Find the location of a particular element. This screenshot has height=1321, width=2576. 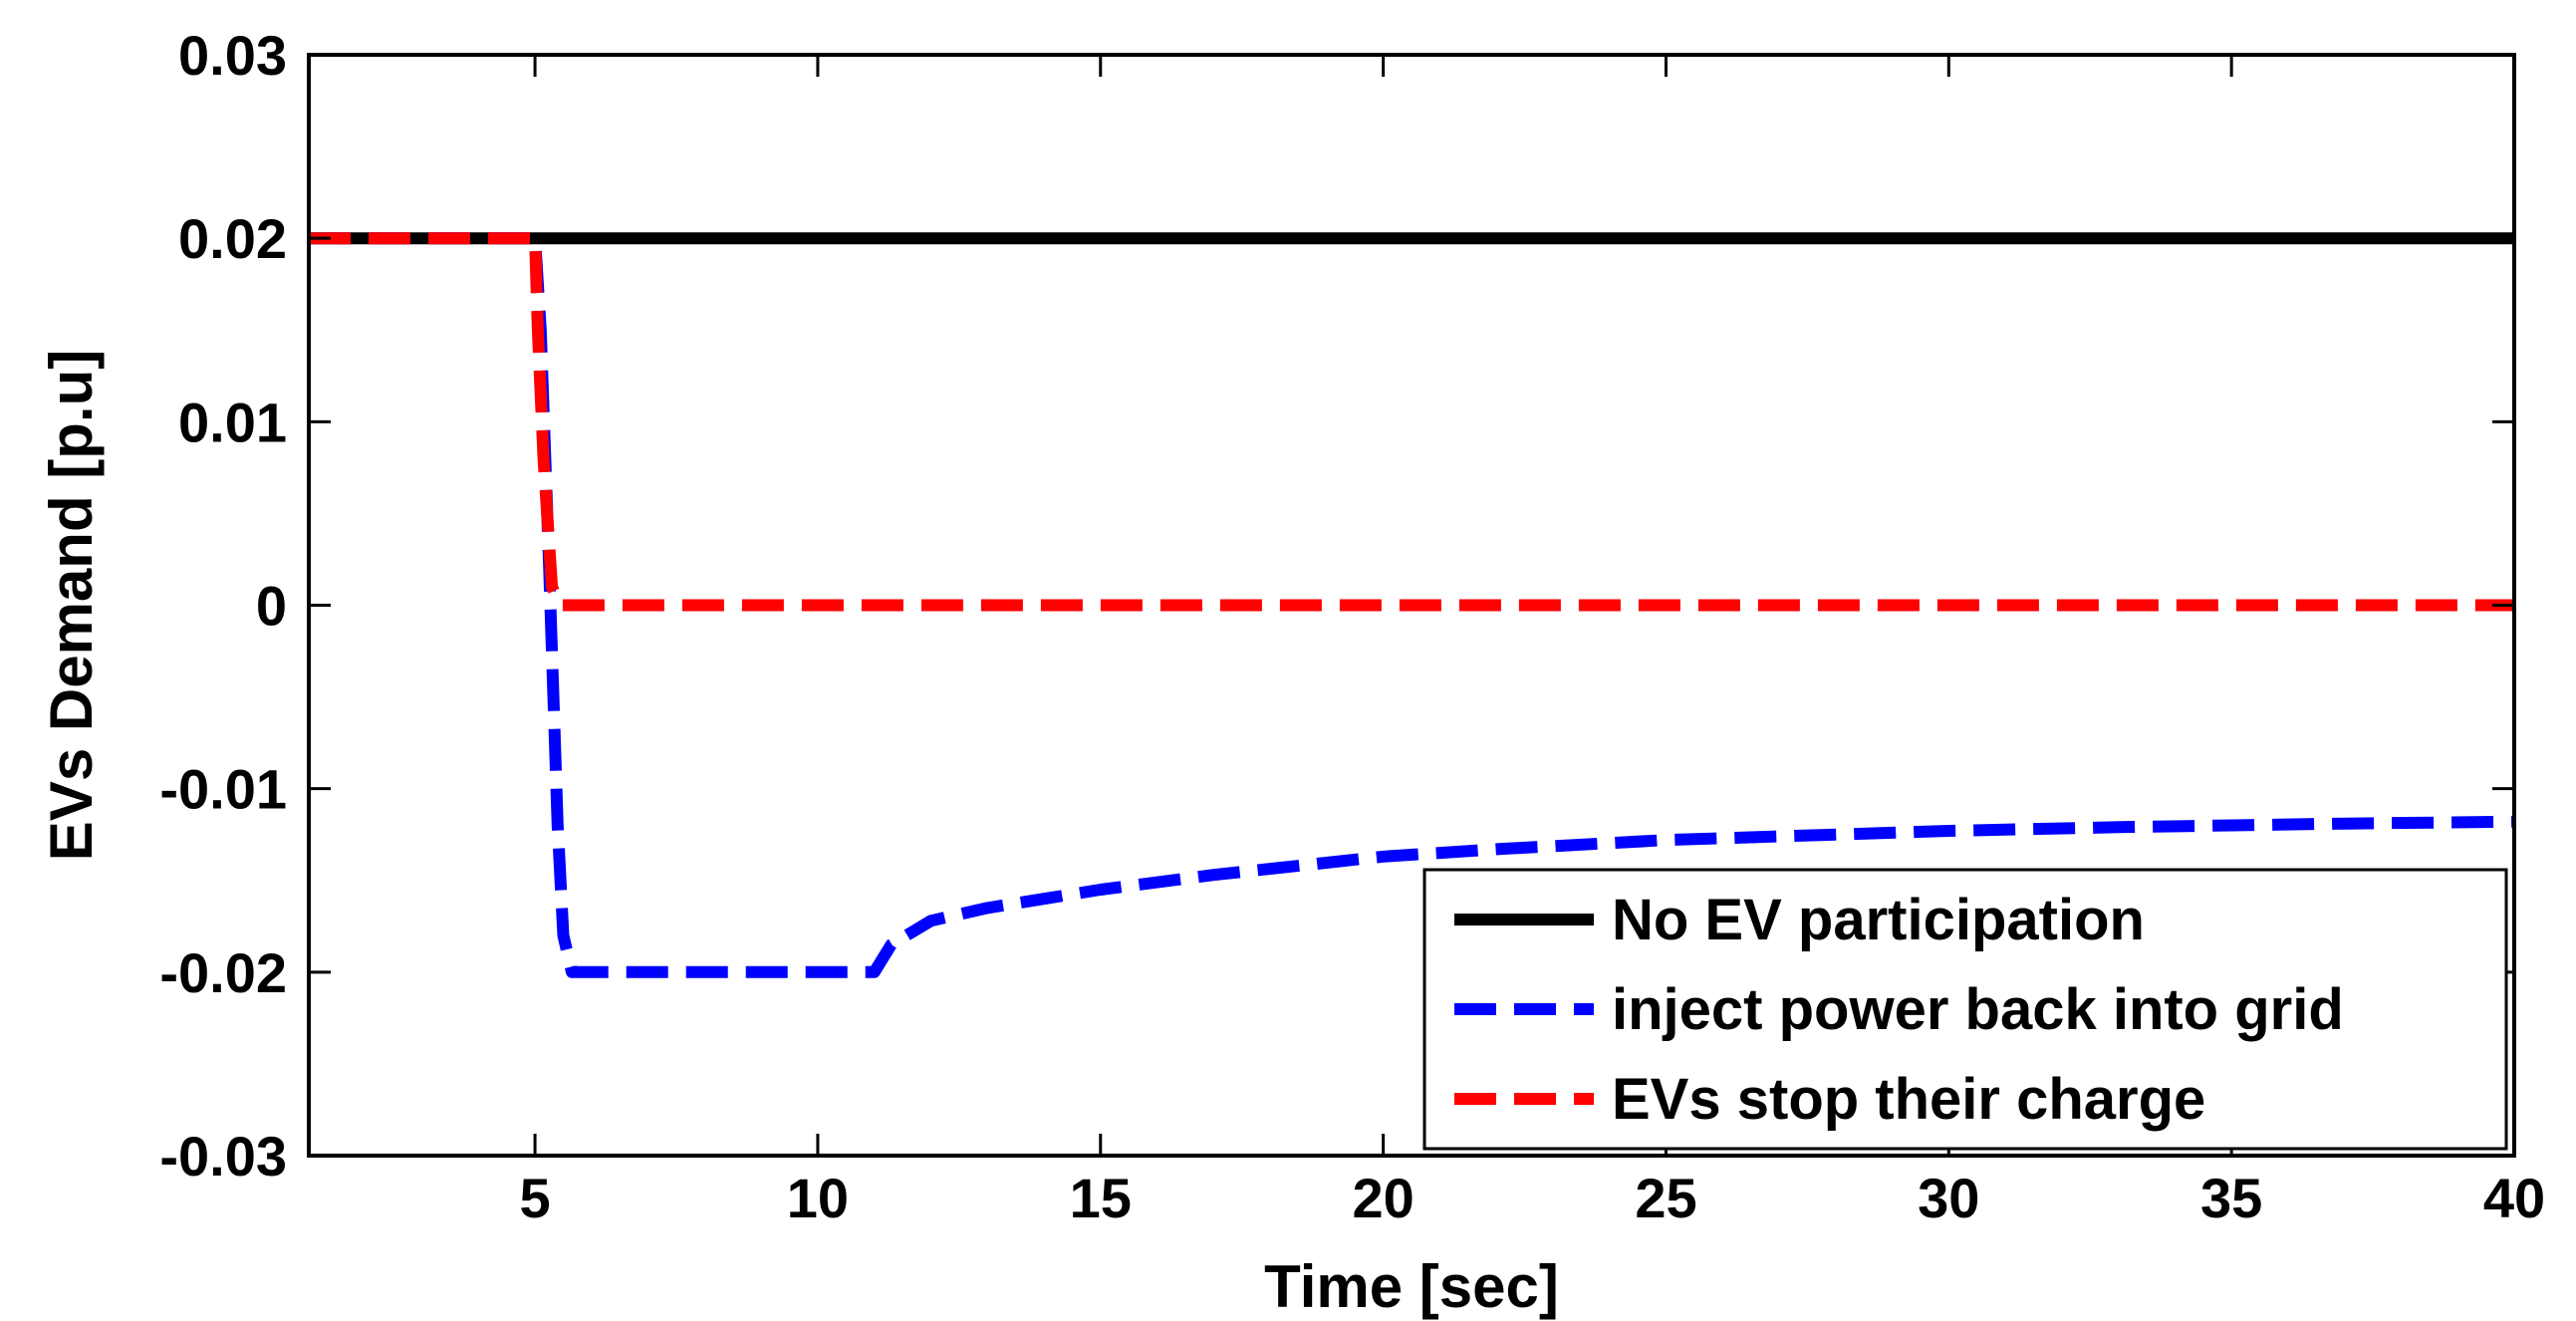

legend-box is located at coordinates (1965, 1010).